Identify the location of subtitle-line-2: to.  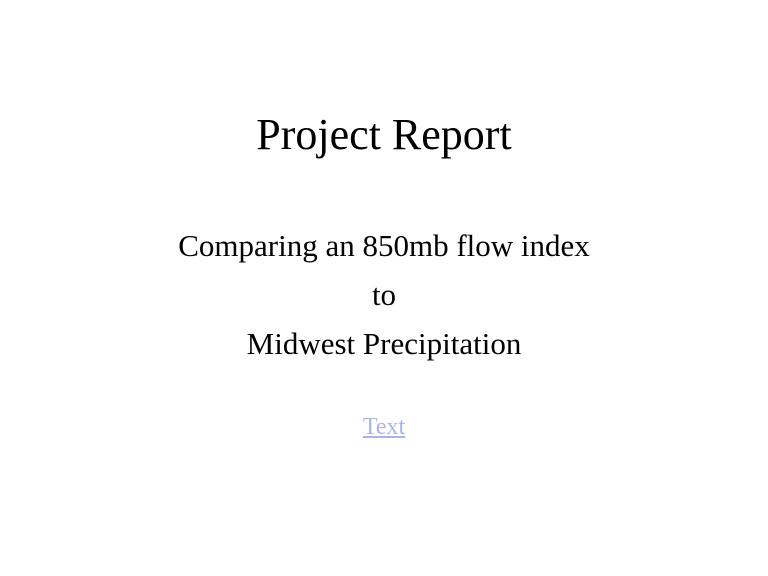
(384, 294).